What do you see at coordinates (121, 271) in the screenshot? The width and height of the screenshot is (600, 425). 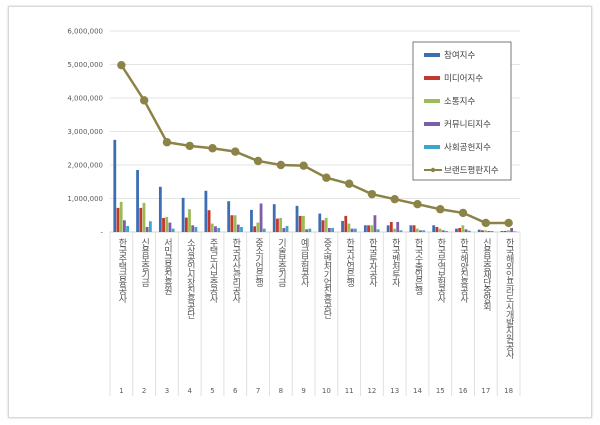 I see `category-label: 한국주택금융공사` at bounding box center [121, 271].